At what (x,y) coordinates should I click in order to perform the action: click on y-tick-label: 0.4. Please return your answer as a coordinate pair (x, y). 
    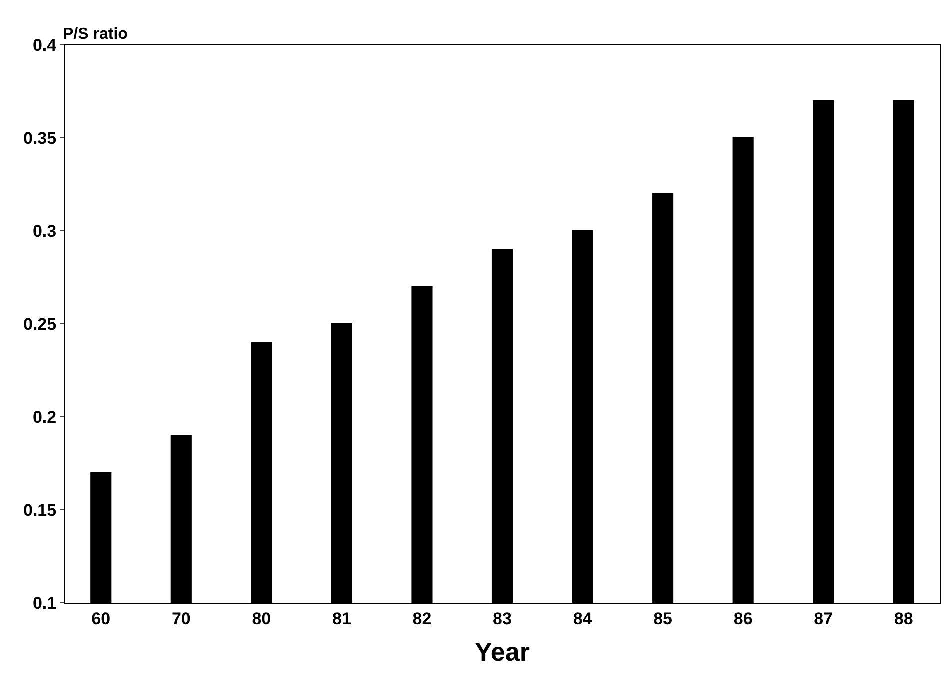
    Looking at the image, I should click on (45, 45).